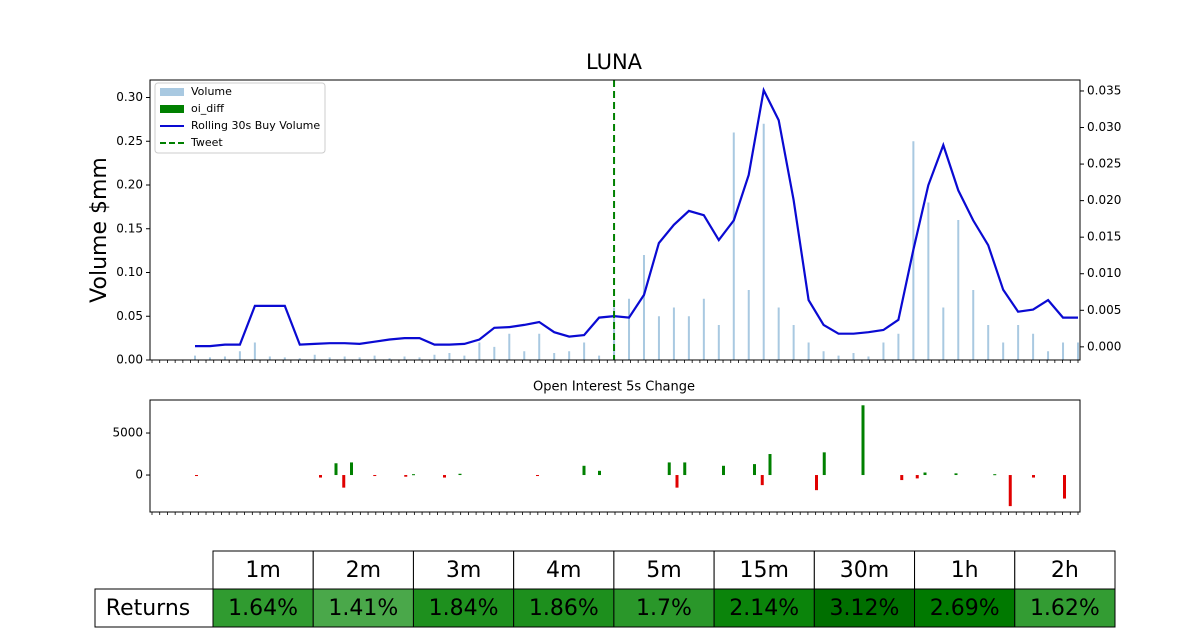 This screenshot has height=640, width=1200. What do you see at coordinates (129, 228) in the screenshot?
I see `y-tick-label: 0.15` at bounding box center [129, 228].